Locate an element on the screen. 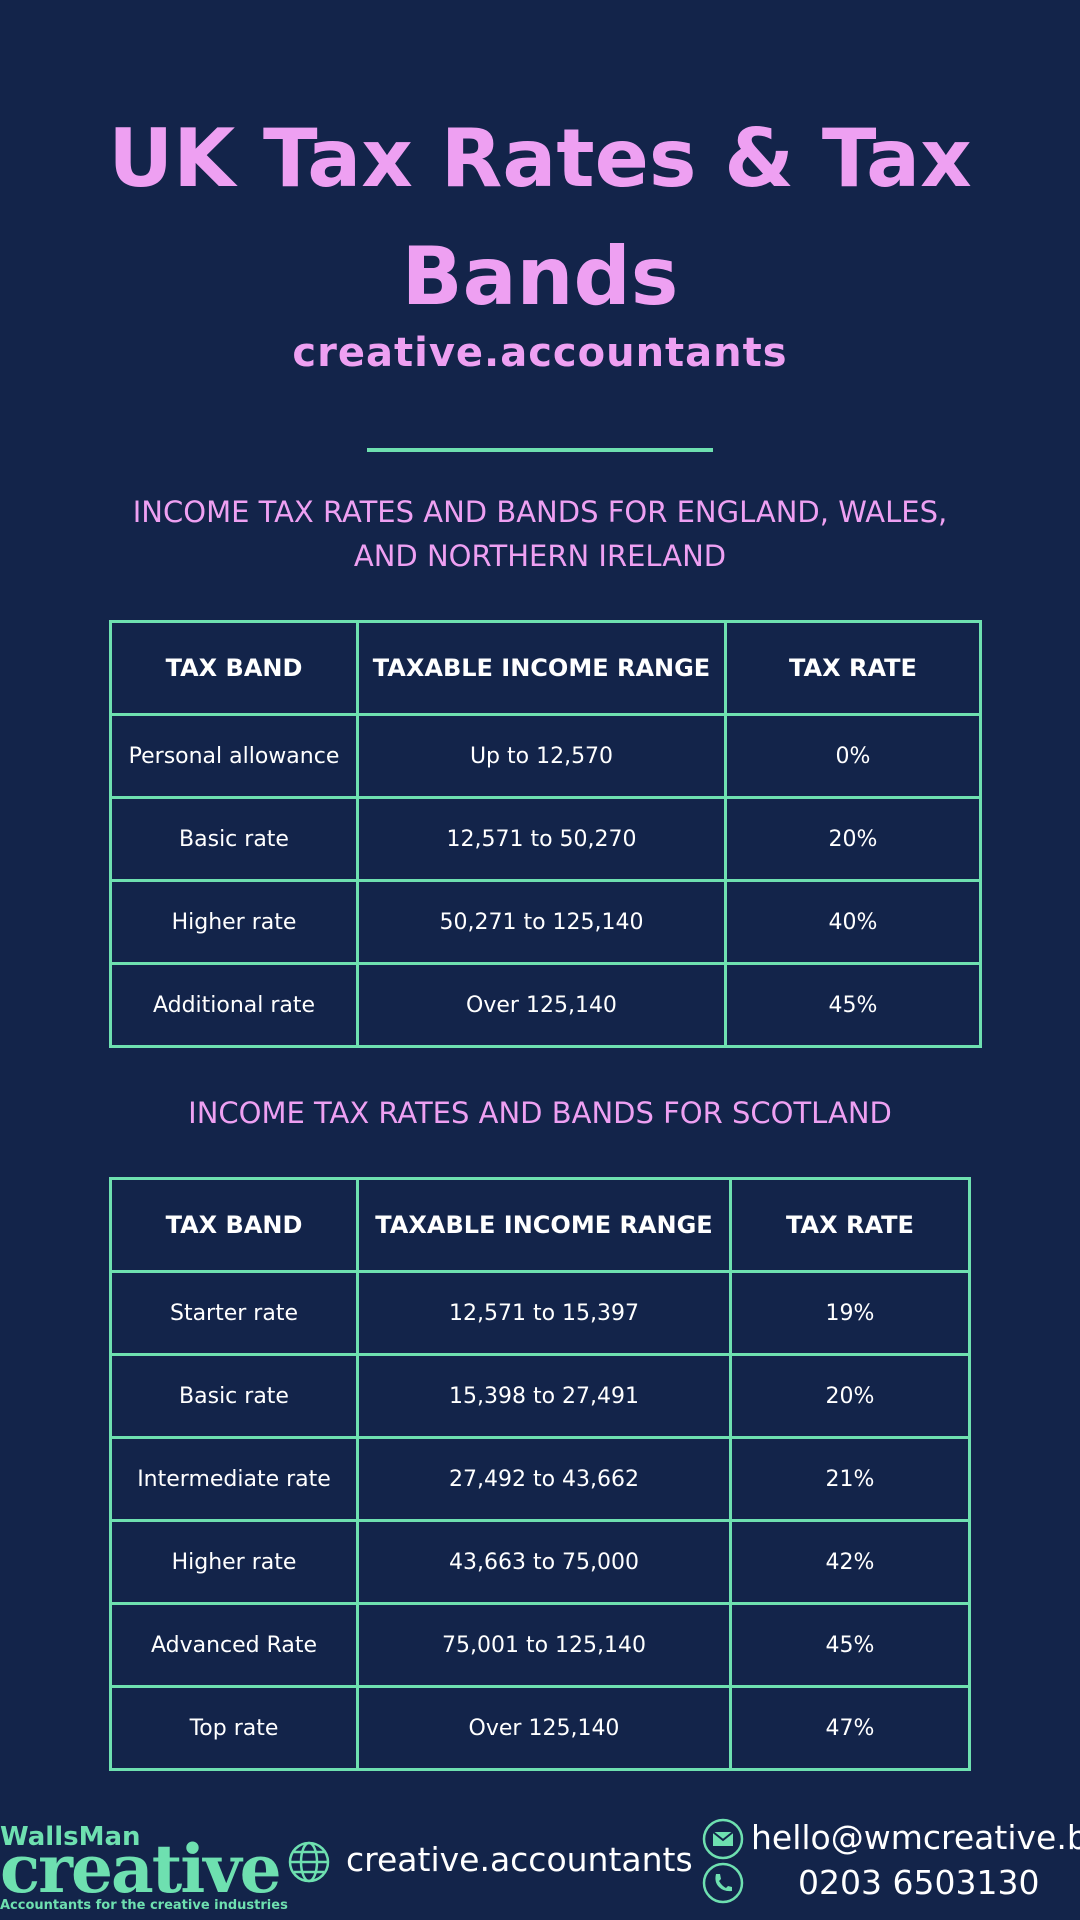 The width and height of the screenshot is (1080, 1920). divider is located at coordinates (540, 450).